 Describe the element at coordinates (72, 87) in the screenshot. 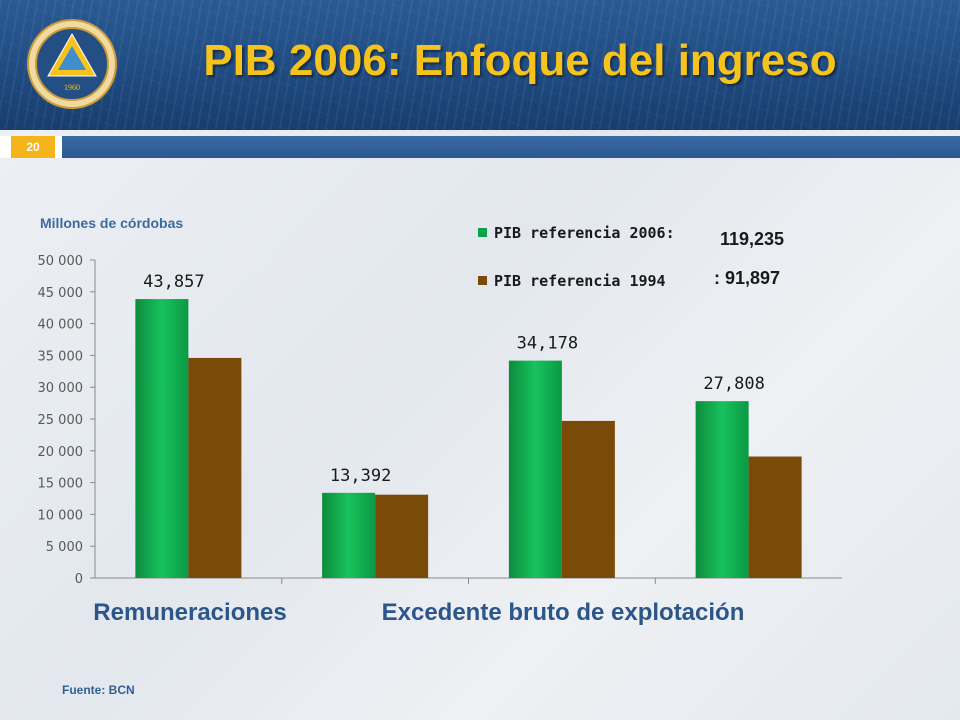

I see `seal-year: 1960` at that location.